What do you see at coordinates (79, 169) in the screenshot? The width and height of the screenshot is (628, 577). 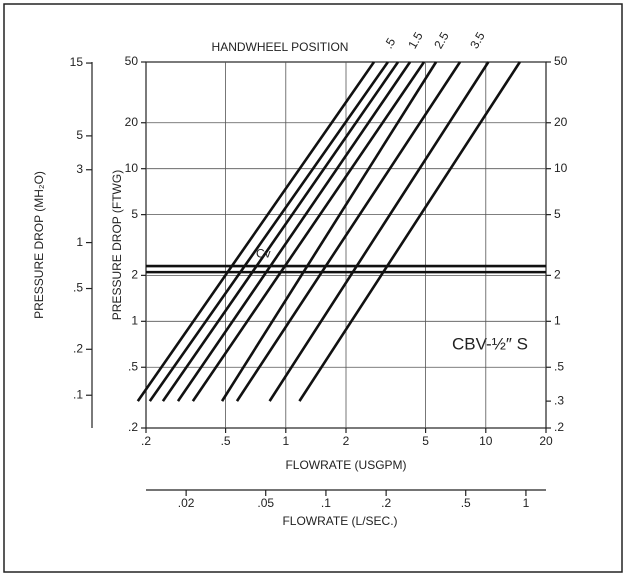 I see `y2-tick-label: 3` at bounding box center [79, 169].